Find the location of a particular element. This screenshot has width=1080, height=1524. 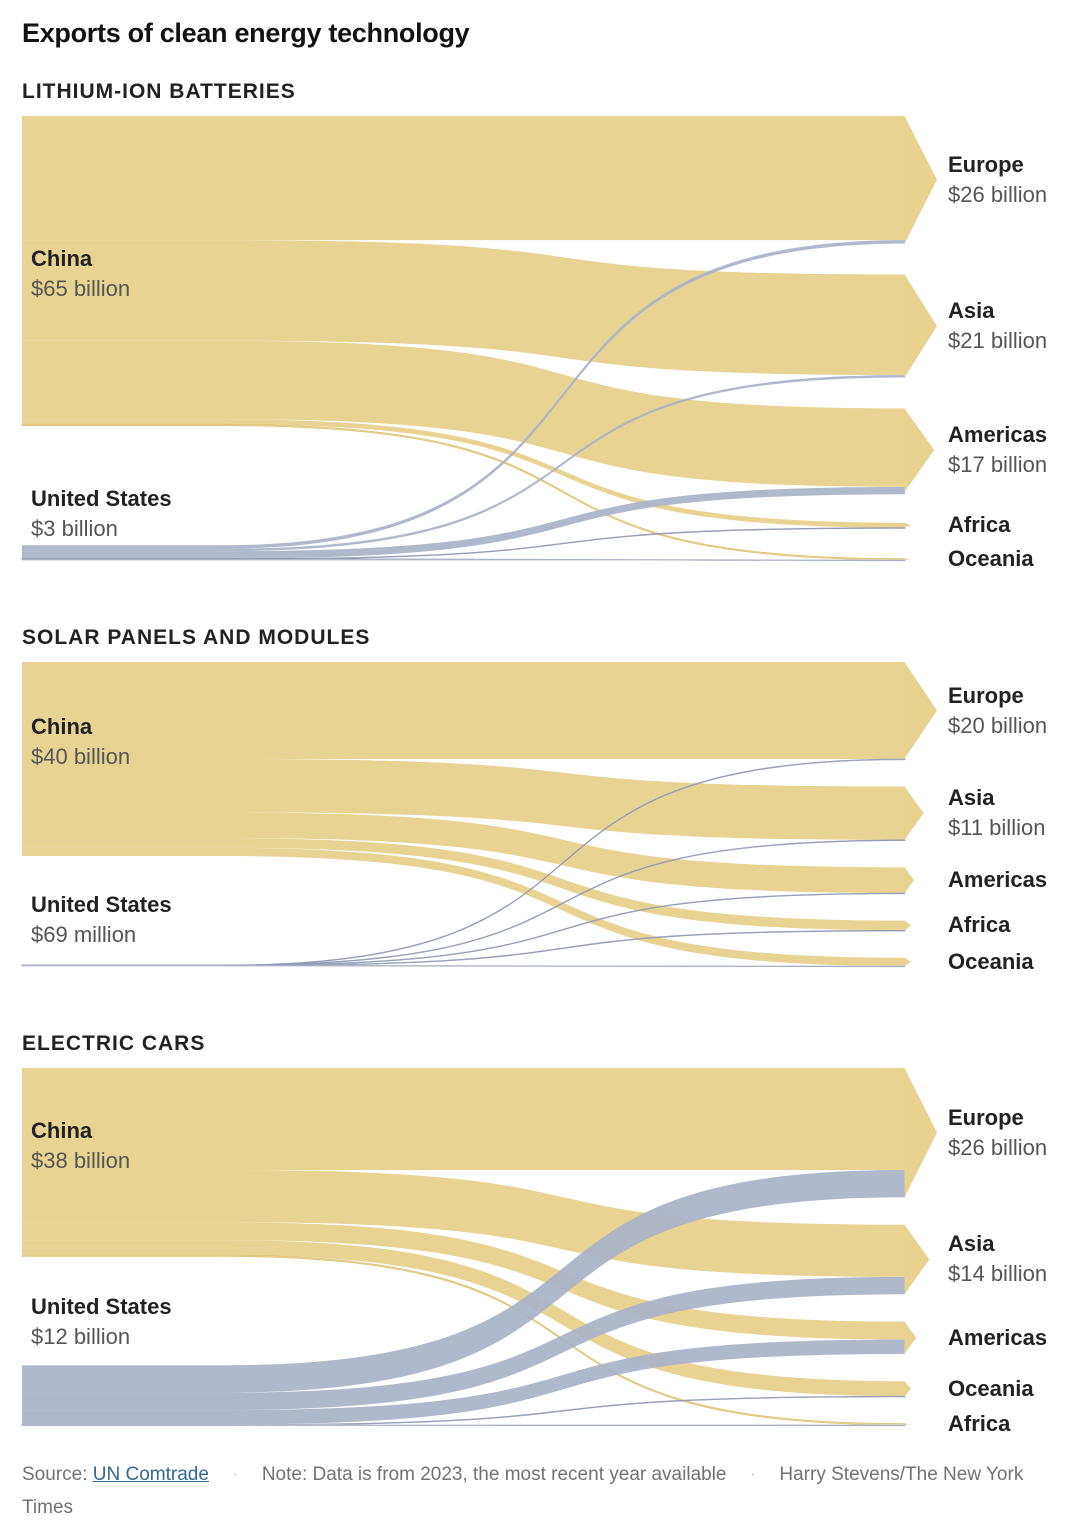

source-value: $38 billion is located at coordinates (81, 1160).